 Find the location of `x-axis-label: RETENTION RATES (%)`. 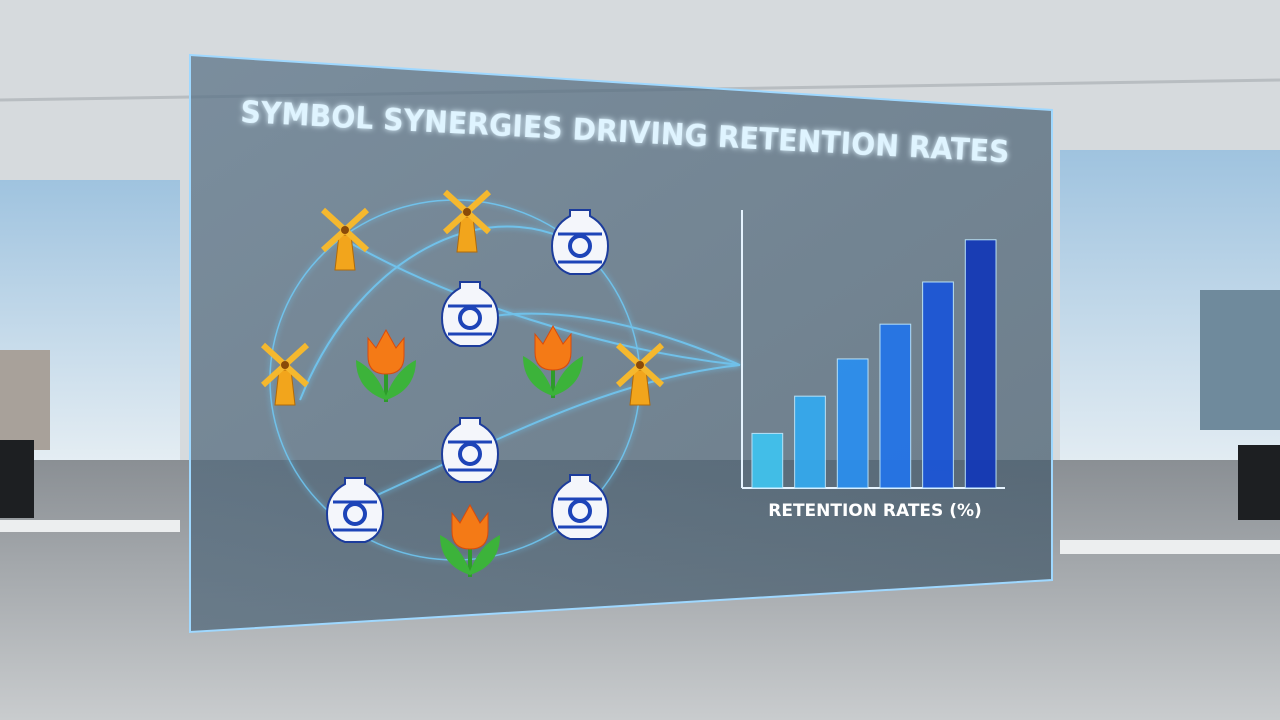

x-axis-label: RETENTION RATES (%) is located at coordinates (875, 511).